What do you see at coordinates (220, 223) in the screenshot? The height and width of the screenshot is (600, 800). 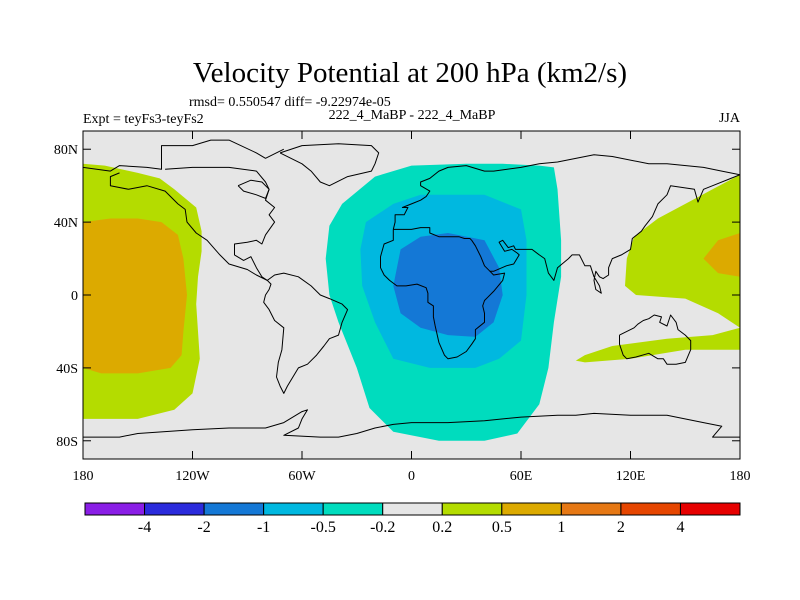 I see `coastline-north-america` at bounding box center [220, 223].